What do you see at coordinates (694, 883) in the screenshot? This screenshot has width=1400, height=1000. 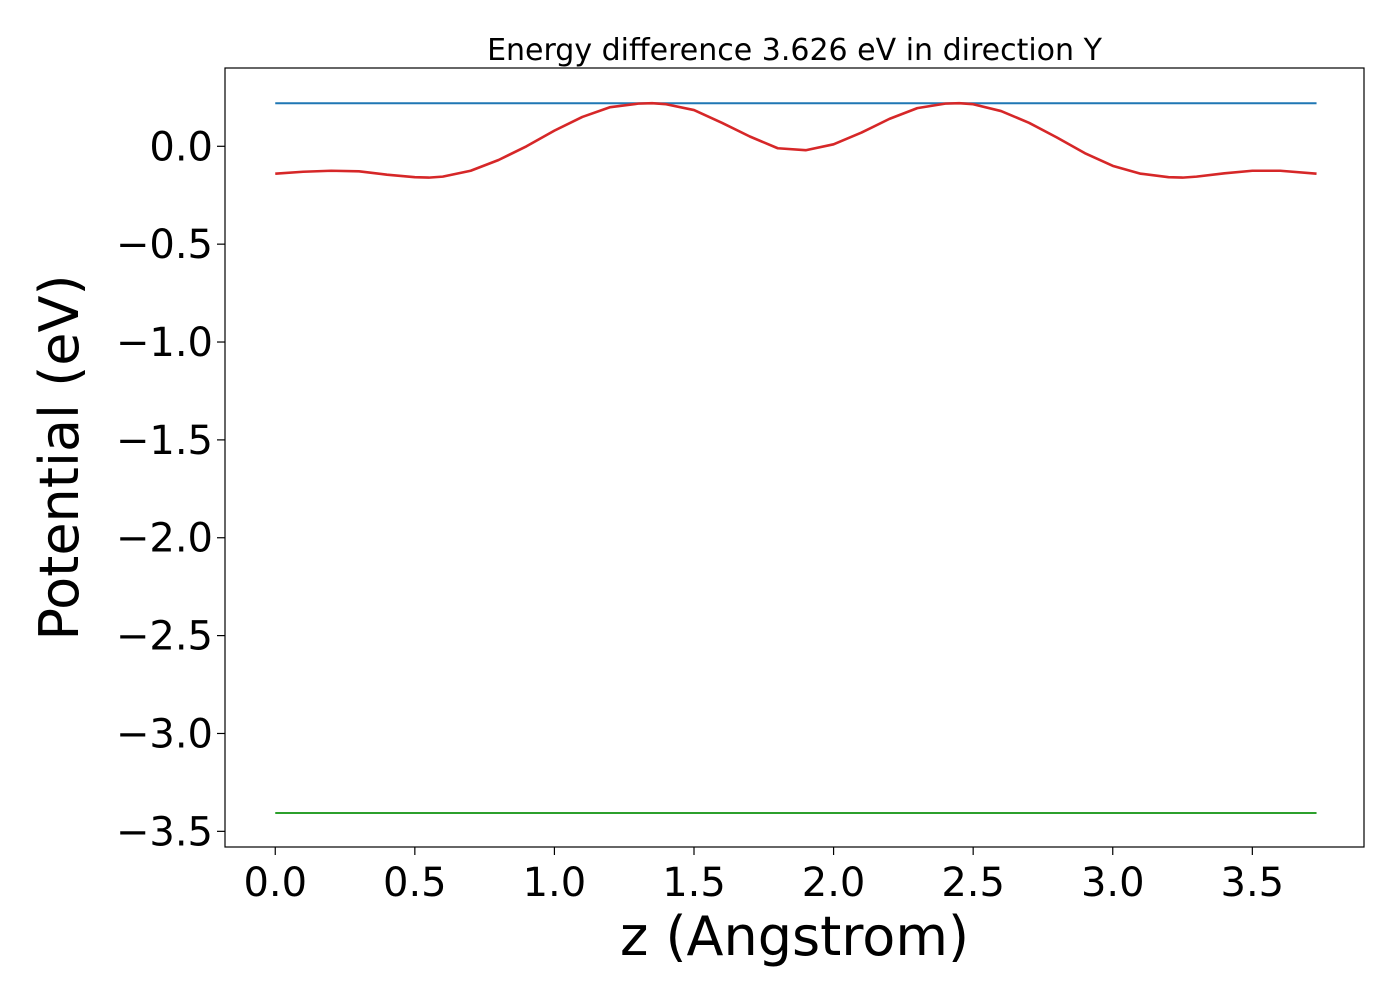 I see `x-tick-label: 1.5` at bounding box center [694, 883].